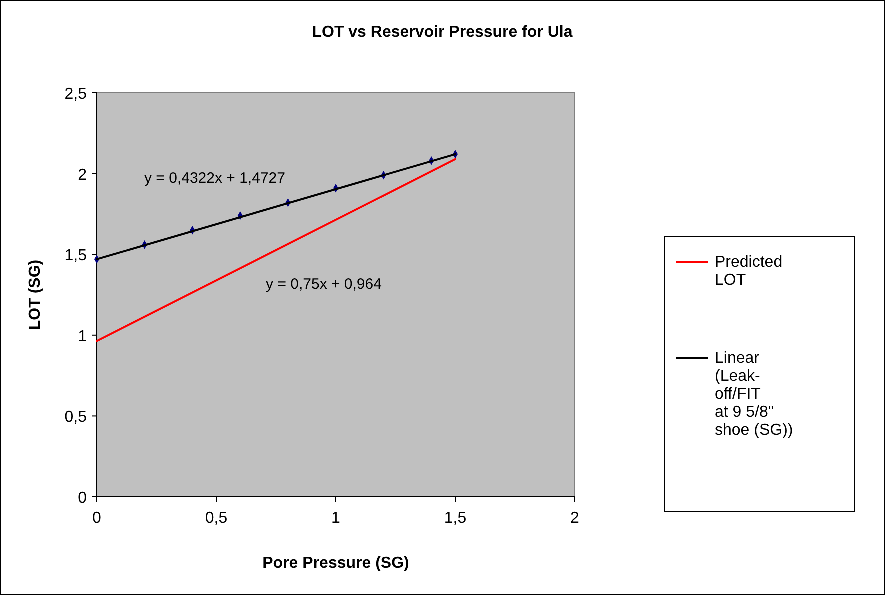 The height and width of the screenshot is (595, 885). I want to click on annotation: y = 0,4322x + 1,4727, so click(215, 178).